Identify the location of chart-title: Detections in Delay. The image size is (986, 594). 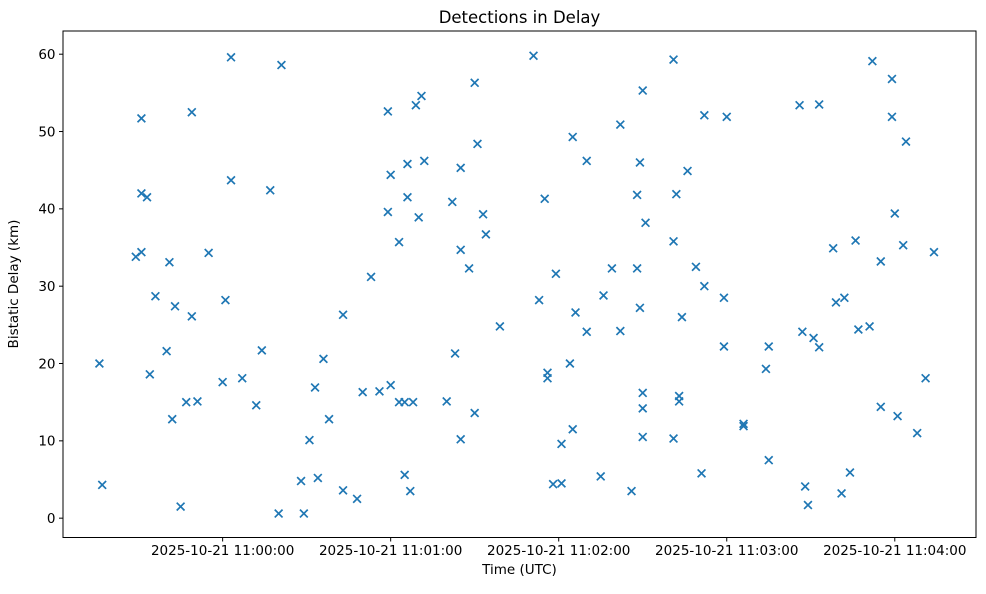
(519, 17).